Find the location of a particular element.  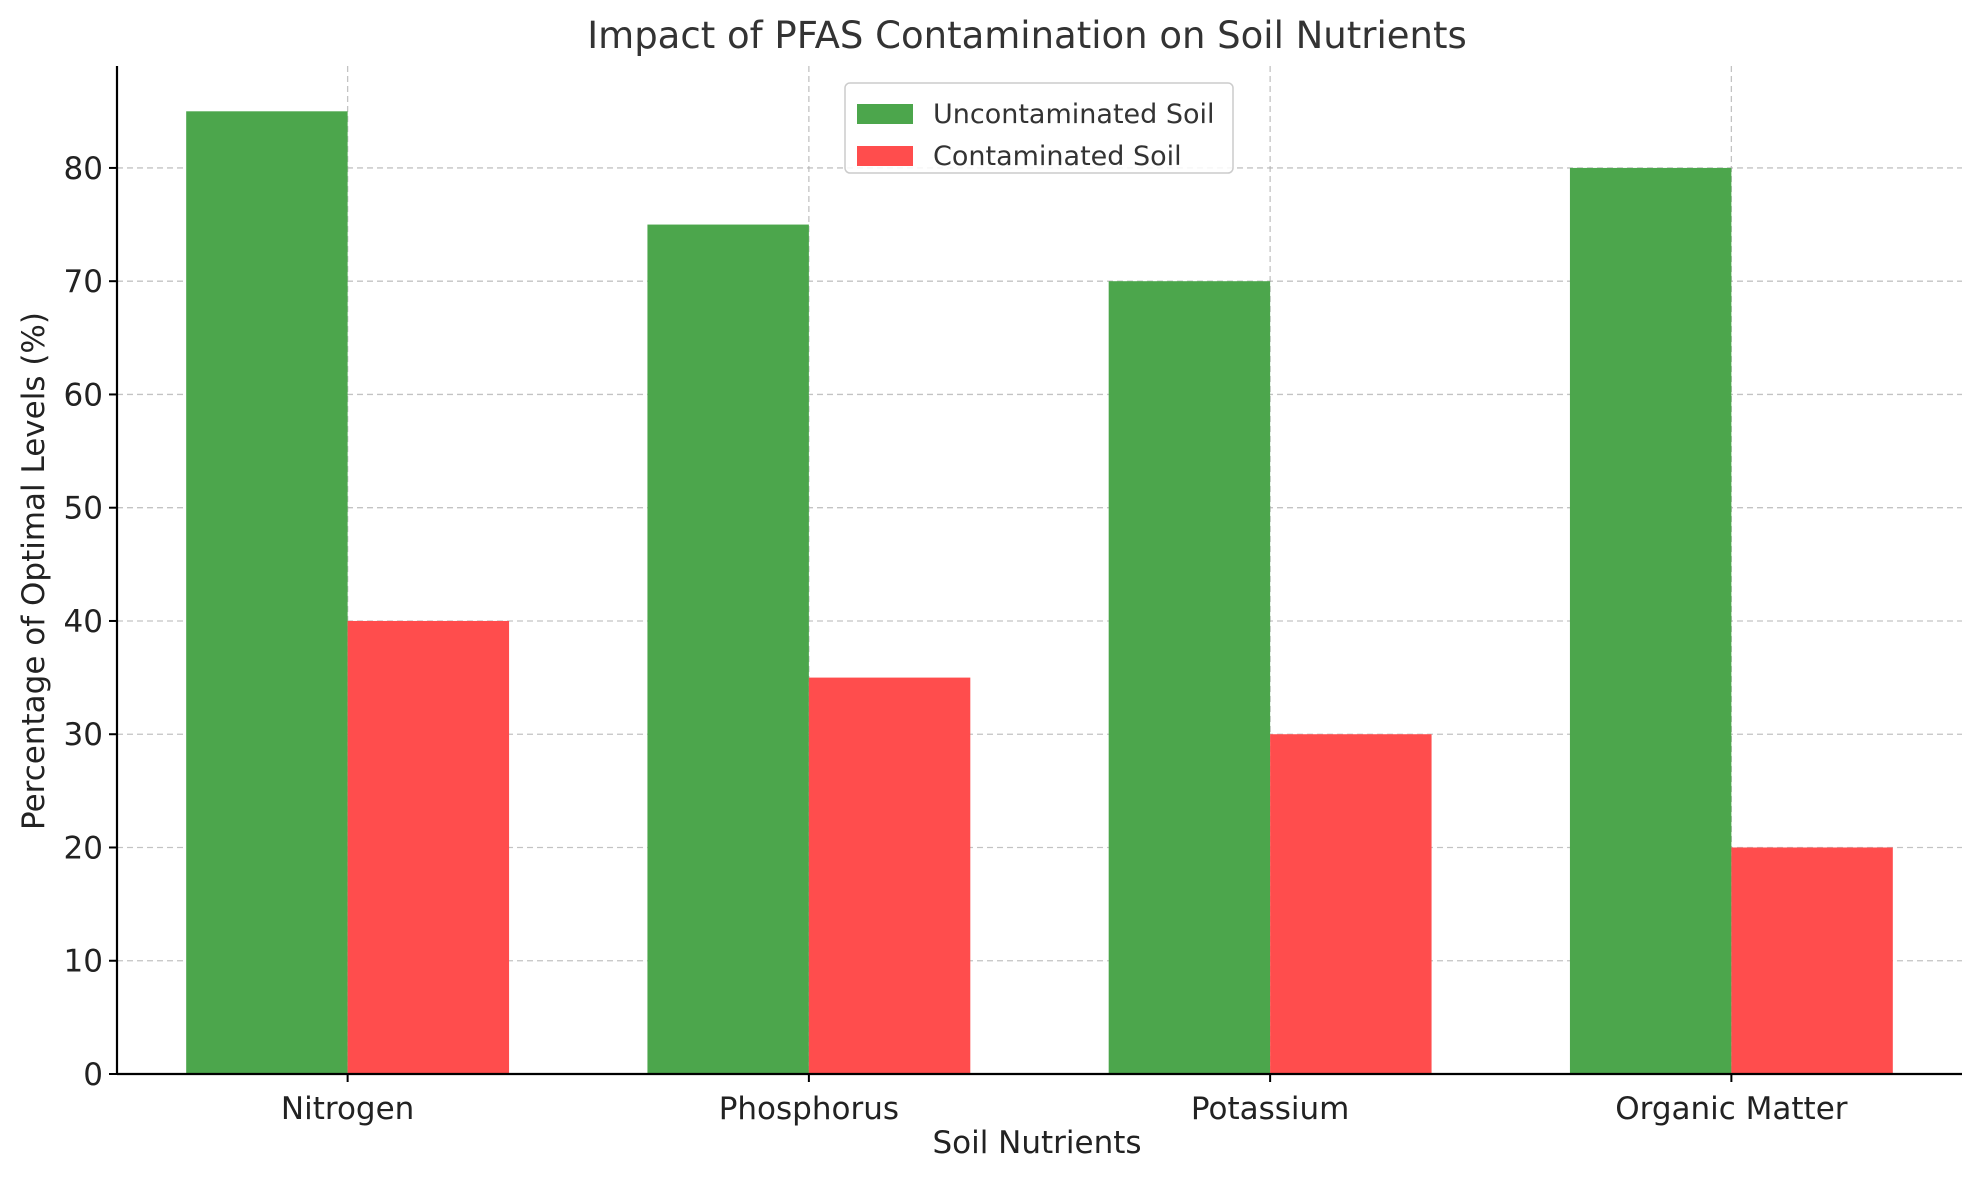

y-tick-label: 10 is located at coordinates (83, 962).